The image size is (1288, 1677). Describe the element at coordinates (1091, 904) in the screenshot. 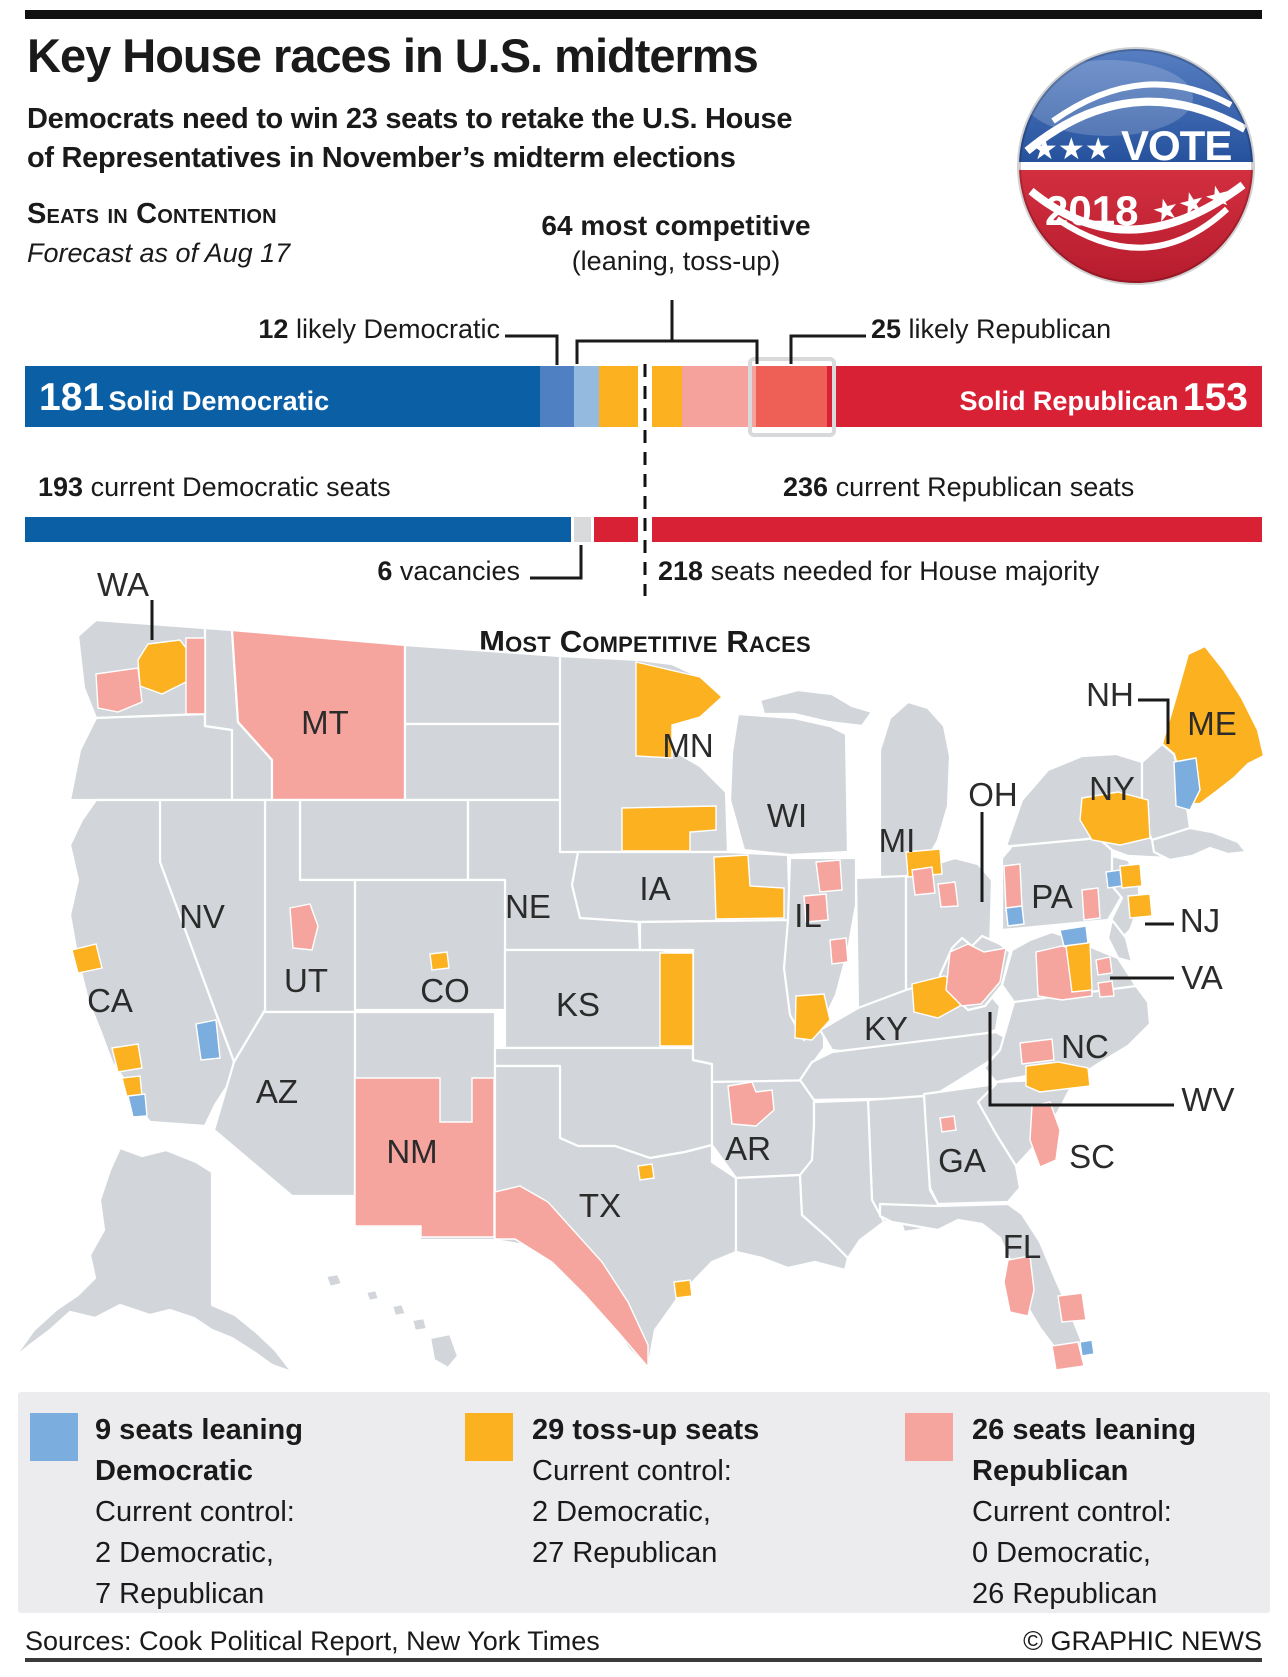

I see `district-patch-pa-lean_rep` at that location.